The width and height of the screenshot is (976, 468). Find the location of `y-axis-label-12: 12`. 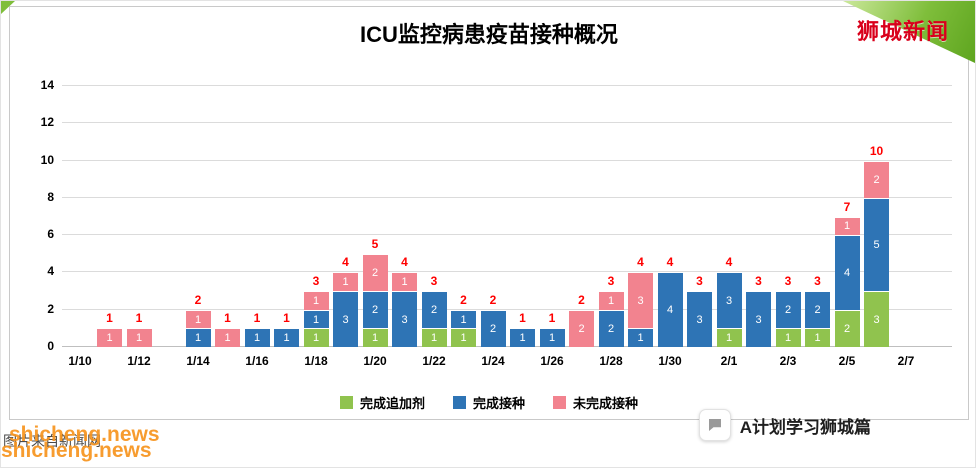

y-axis-label-12: 12 is located at coordinates (47, 122).